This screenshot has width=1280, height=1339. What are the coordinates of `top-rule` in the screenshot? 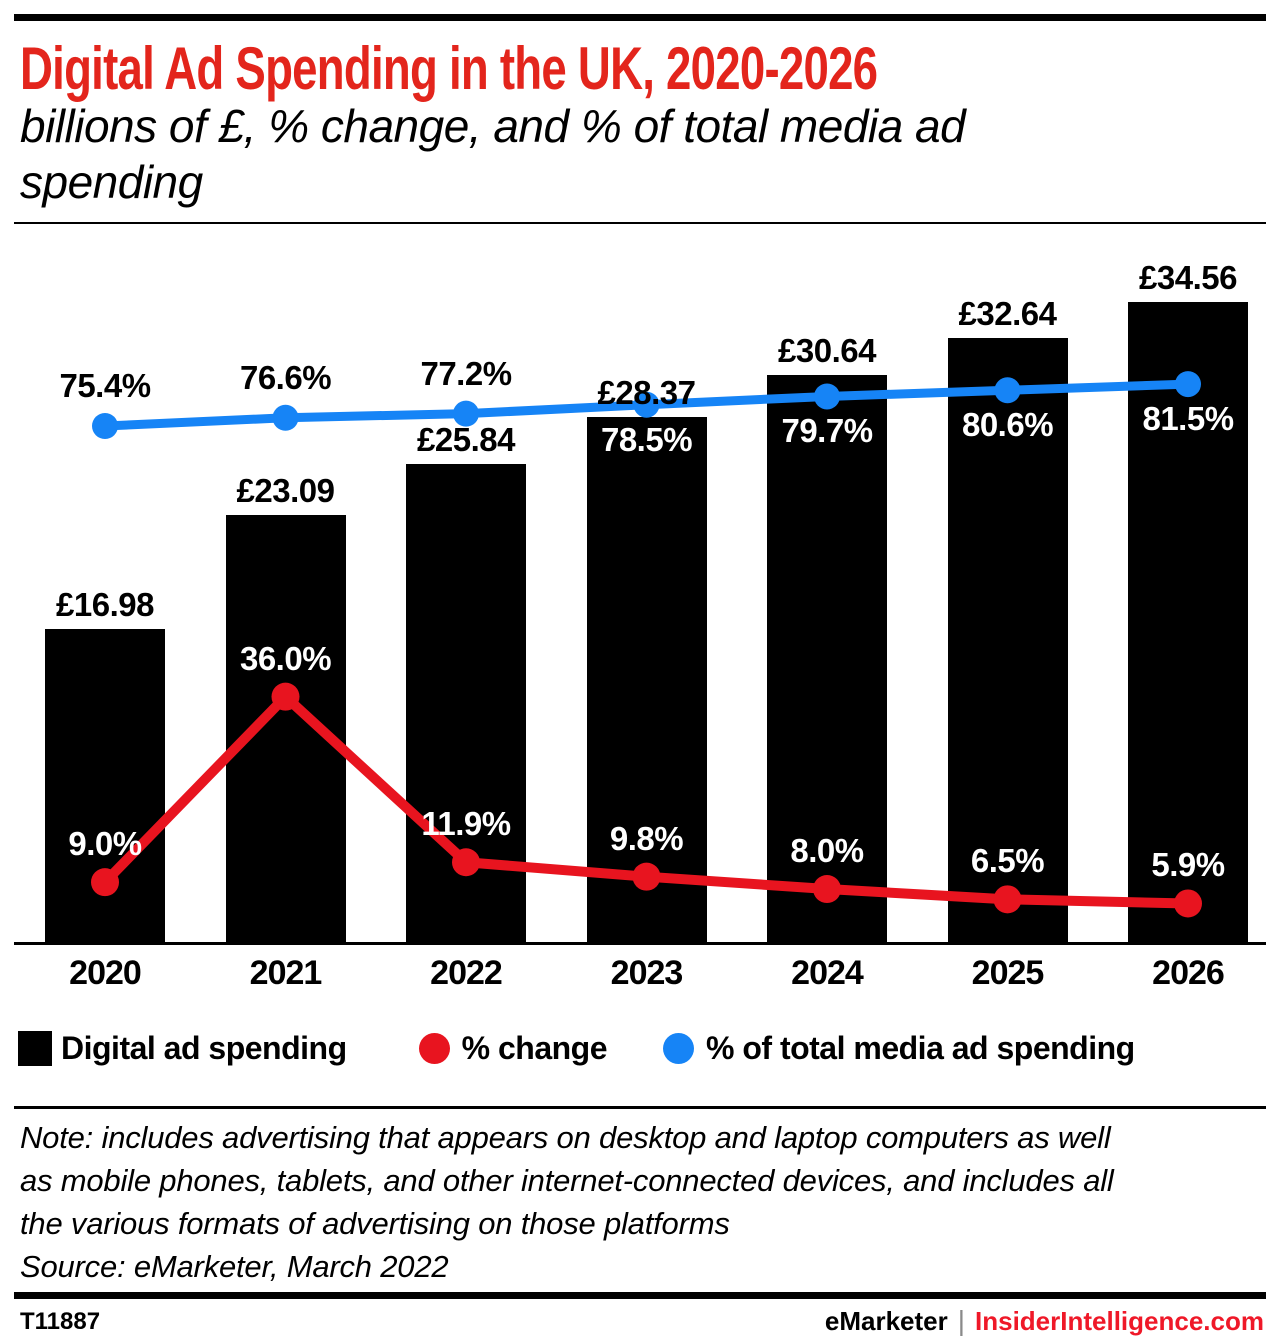 It's located at (640, 17).